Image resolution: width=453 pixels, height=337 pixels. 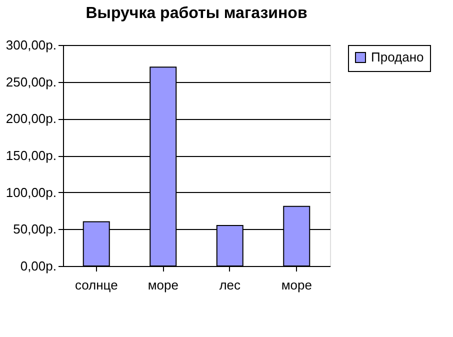 I want to click on y-tick-label: 50,00р., so click(x=34, y=229).